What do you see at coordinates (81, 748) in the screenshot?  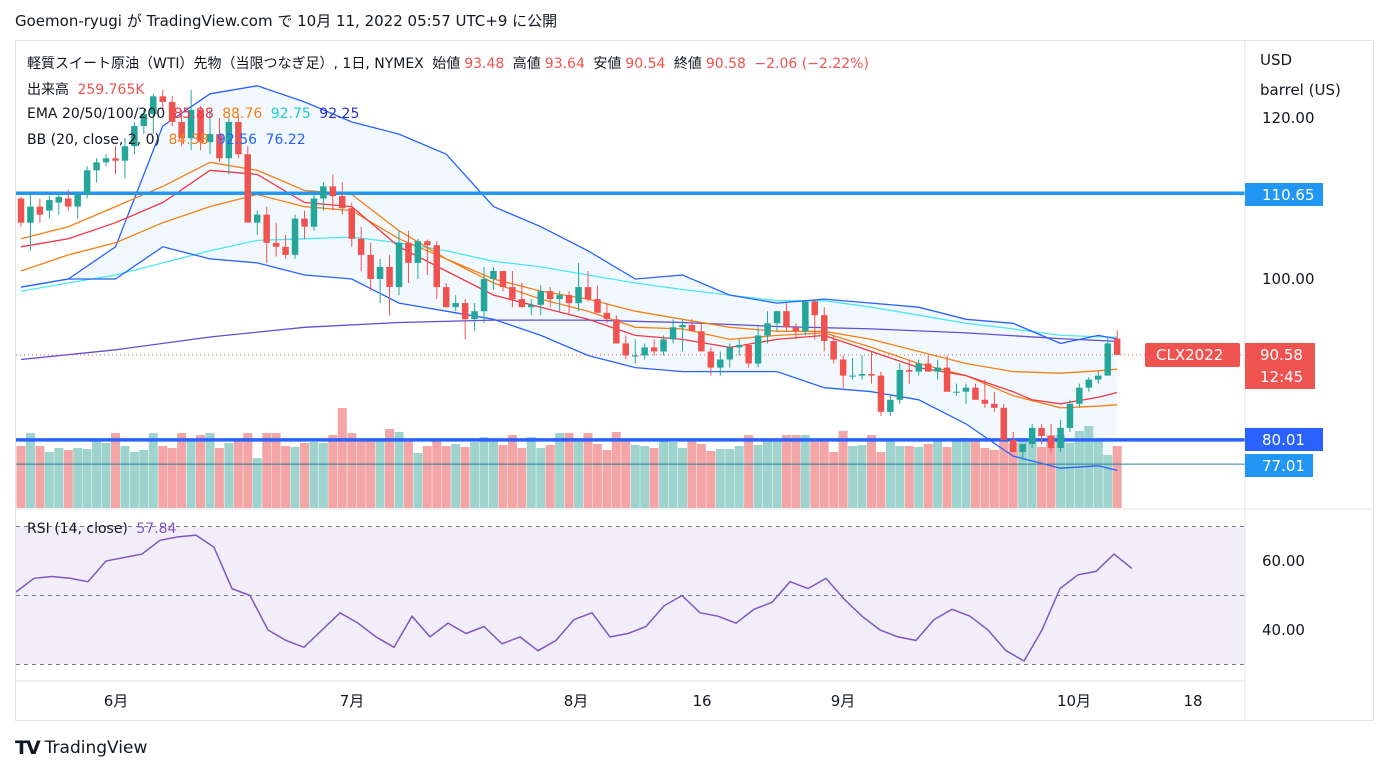 I see `footer-brand: TV TradingView` at bounding box center [81, 748].